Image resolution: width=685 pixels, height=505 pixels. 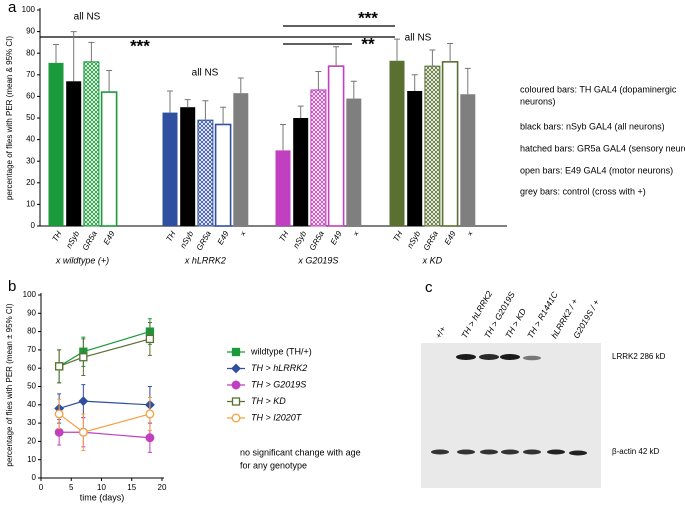 What do you see at coordinates (432, 260) in the screenshot?
I see `group-label: x KD` at bounding box center [432, 260].